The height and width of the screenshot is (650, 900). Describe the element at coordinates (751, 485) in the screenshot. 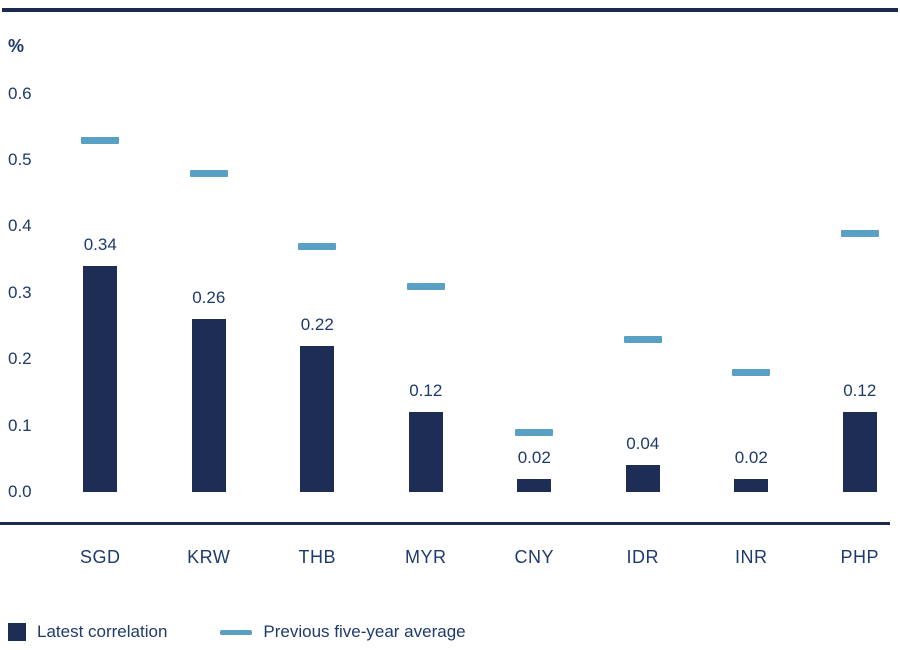

I see `bar-inr` at that location.